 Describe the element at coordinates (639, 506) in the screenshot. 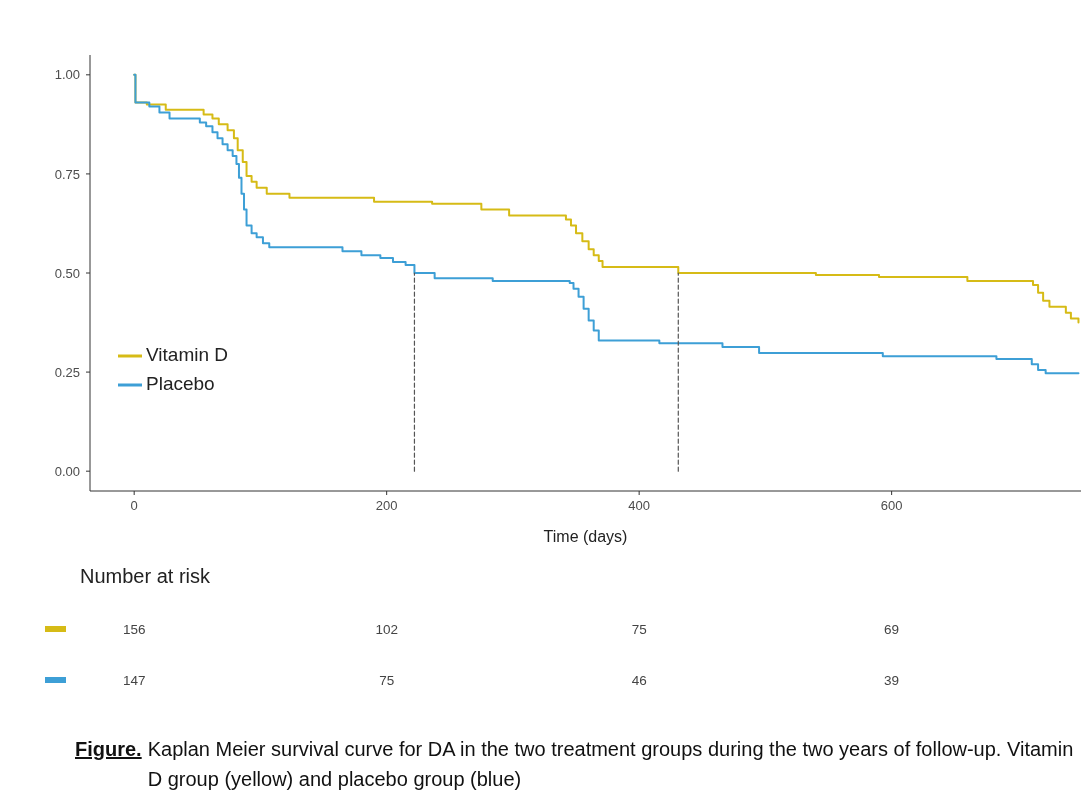

I see `x-tick-label: 400` at that location.